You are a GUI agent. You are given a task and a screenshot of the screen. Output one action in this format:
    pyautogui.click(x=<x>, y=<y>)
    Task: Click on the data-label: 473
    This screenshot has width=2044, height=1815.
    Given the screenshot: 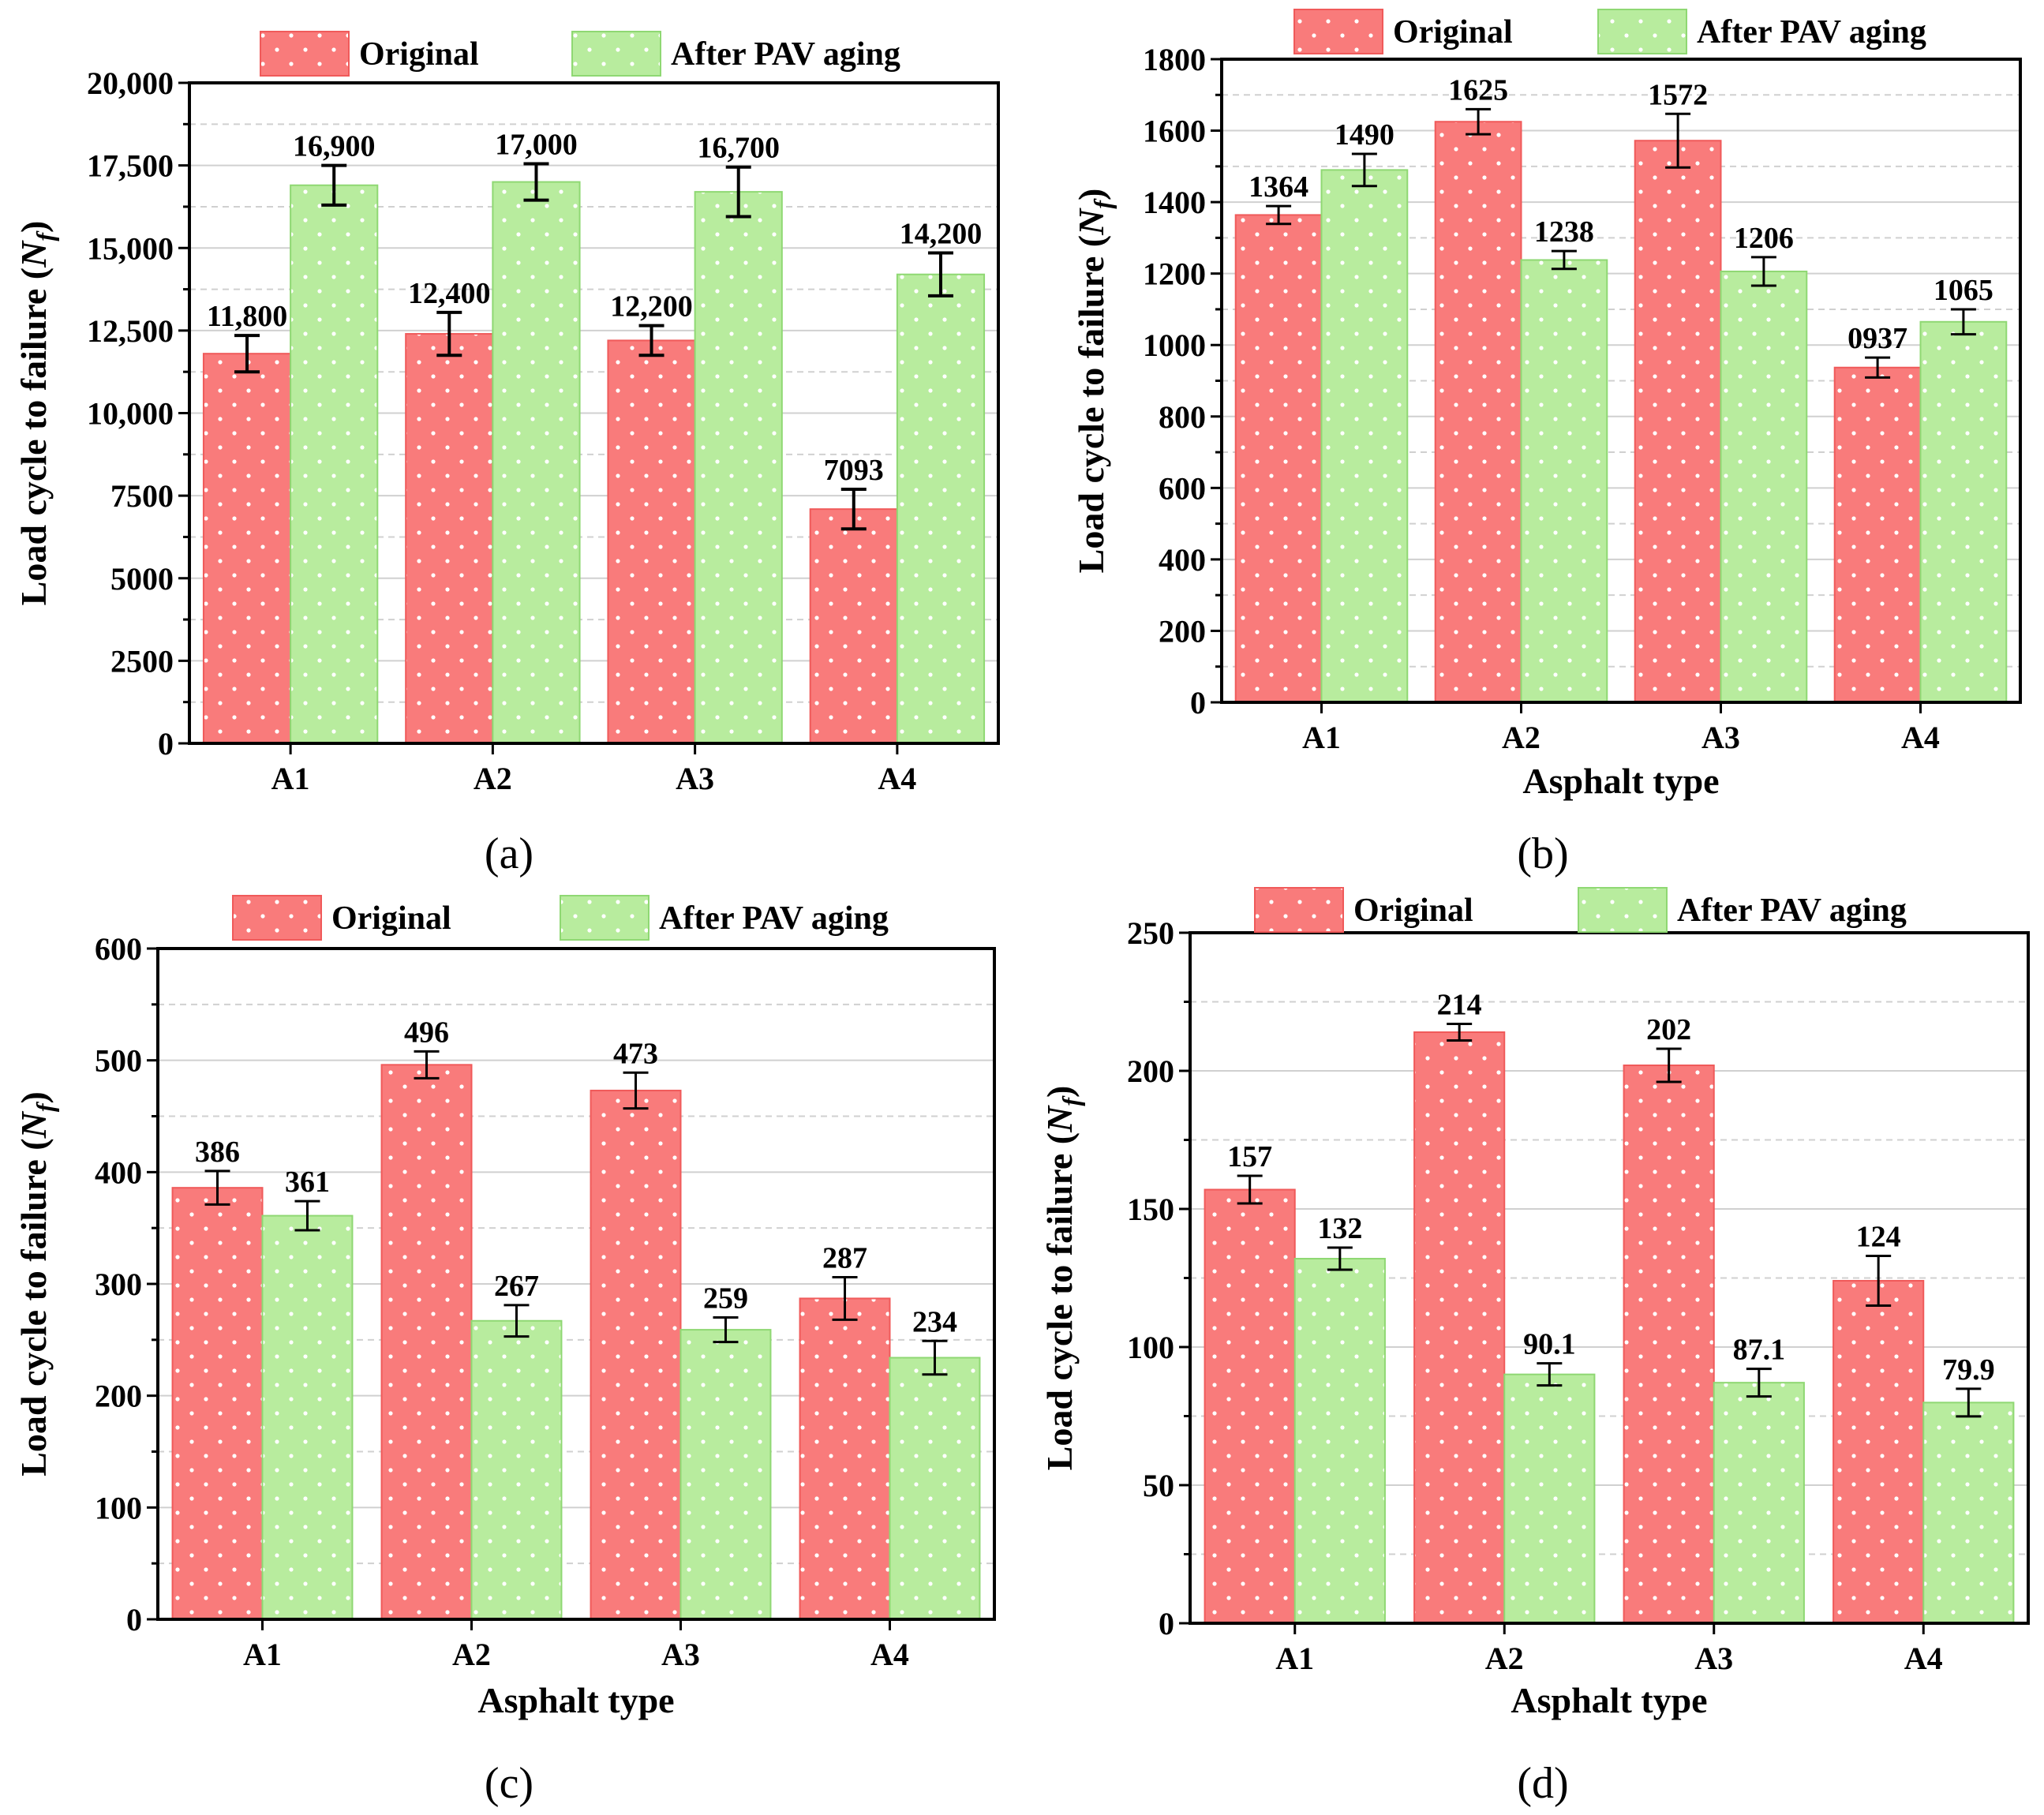 What is the action you would take?
    pyautogui.click(x=635, y=1053)
    